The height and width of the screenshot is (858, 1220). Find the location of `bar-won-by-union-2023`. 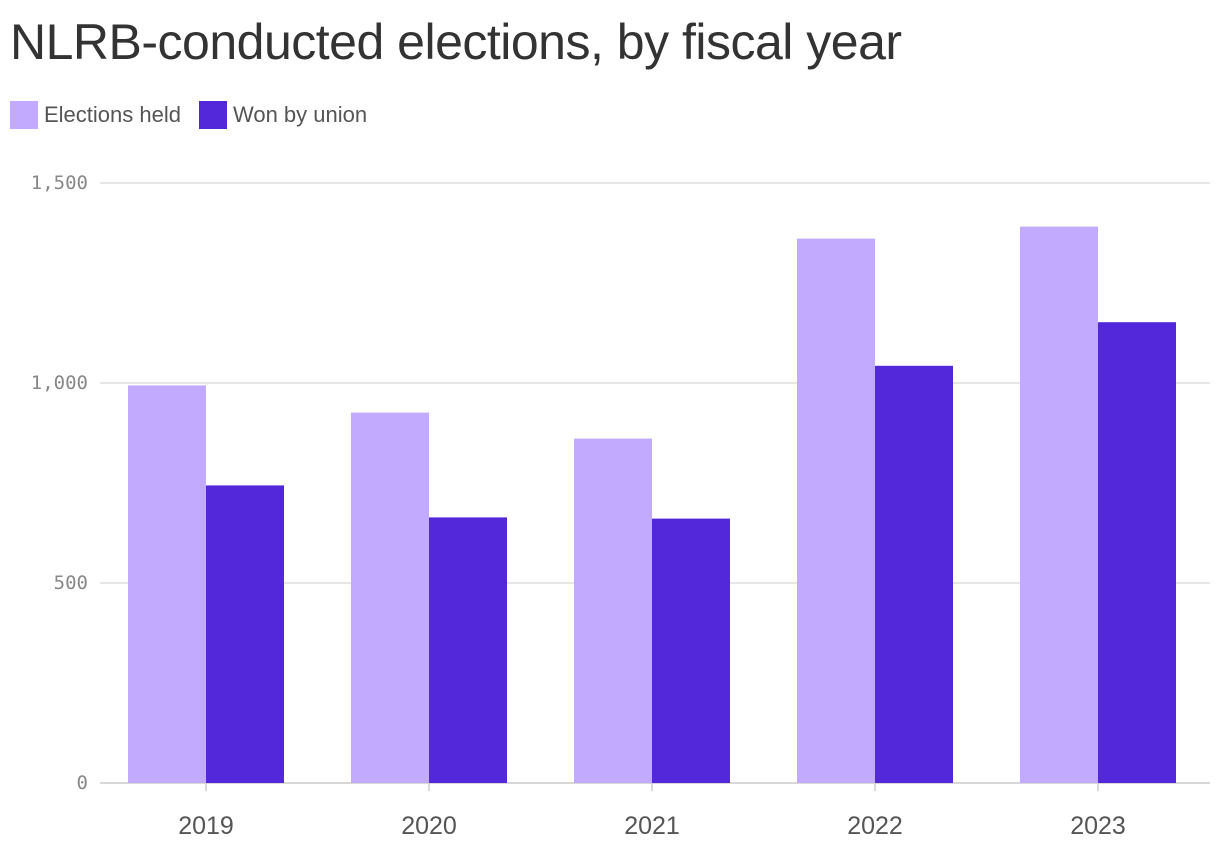

bar-won-by-union-2023 is located at coordinates (1137, 552).